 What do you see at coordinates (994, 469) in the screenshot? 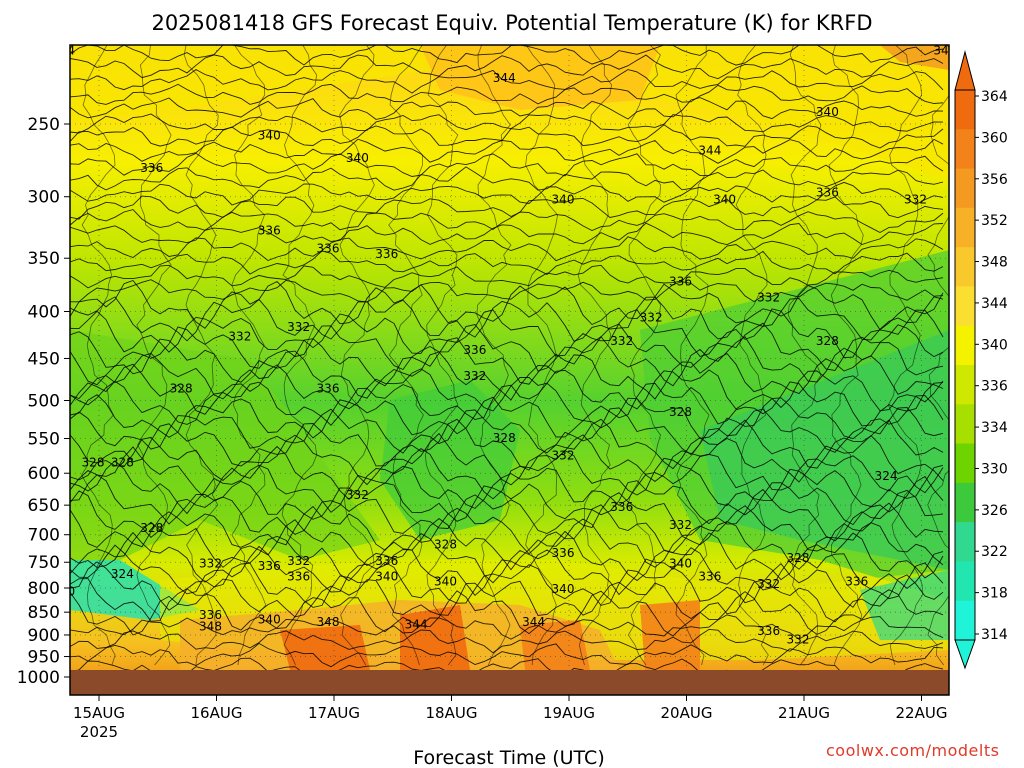
I see `colorbar-label: 330` at bounding box center [994, 469].